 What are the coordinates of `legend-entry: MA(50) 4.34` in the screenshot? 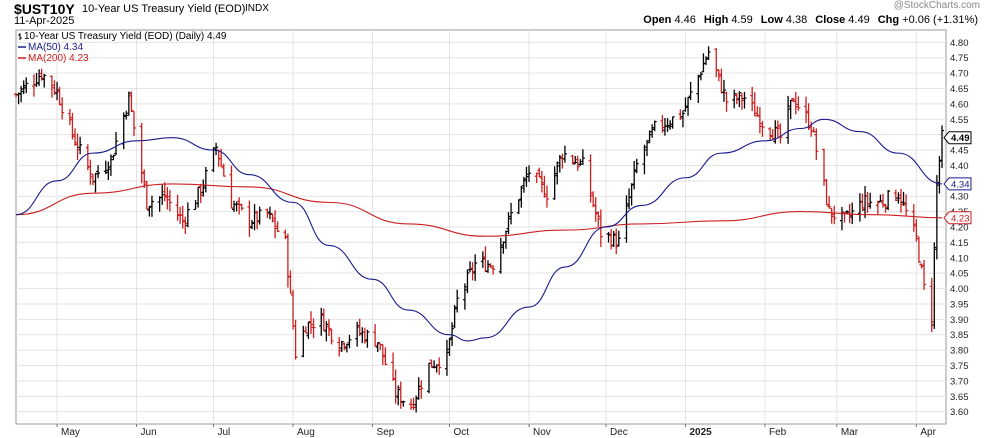 It's located at (55, 47).